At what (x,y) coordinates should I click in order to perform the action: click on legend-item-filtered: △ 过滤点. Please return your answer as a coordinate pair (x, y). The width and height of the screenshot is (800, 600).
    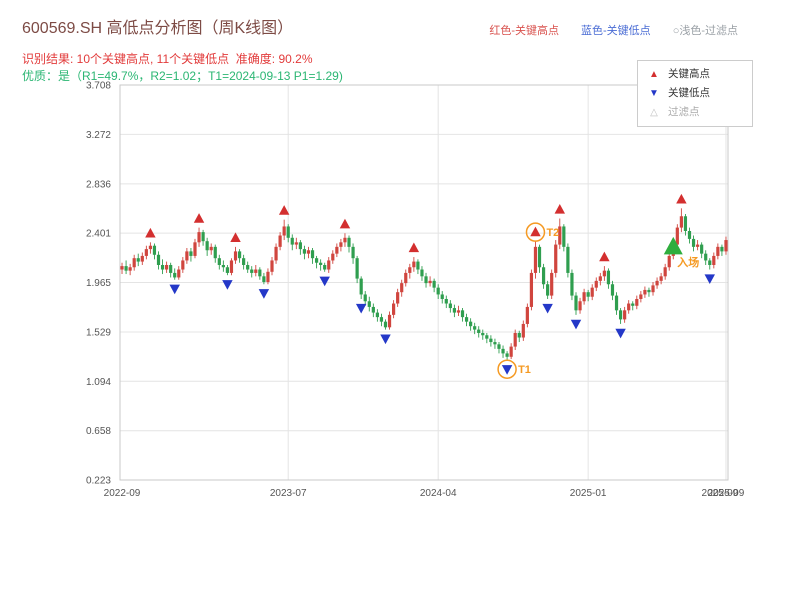
    Looking at the image, I should click on (695, 112).